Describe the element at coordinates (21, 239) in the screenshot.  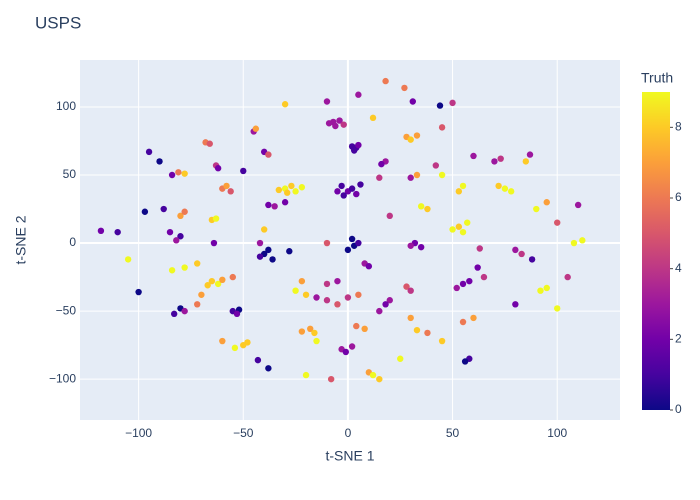
I see `y-axis-title: t-SNE 2` at that location.